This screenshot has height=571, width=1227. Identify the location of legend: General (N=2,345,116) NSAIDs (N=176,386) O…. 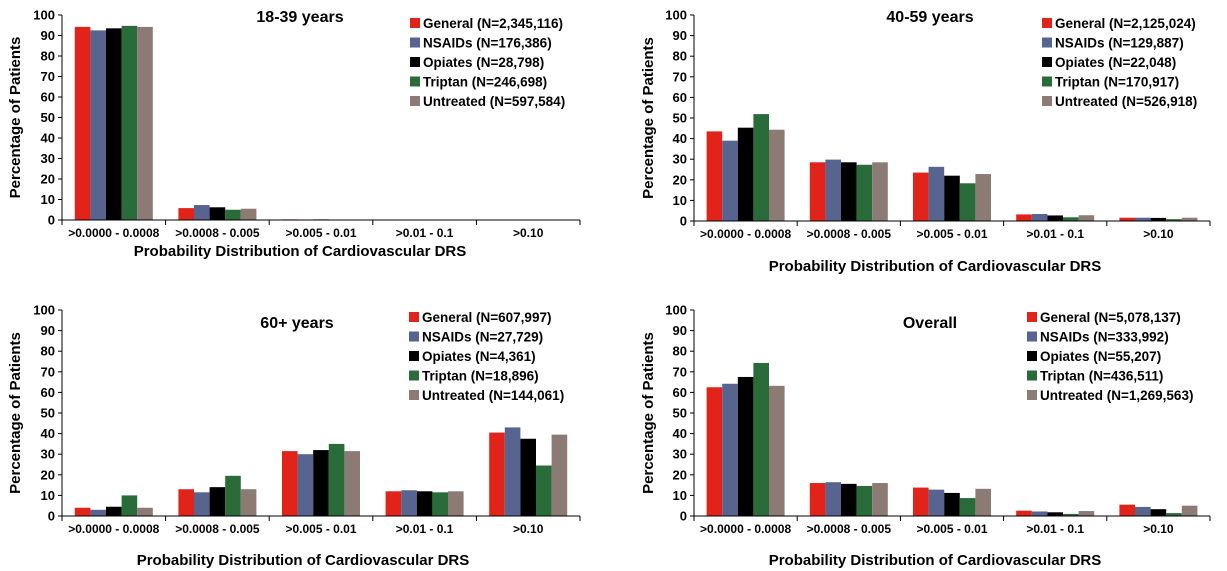
(487, 62).